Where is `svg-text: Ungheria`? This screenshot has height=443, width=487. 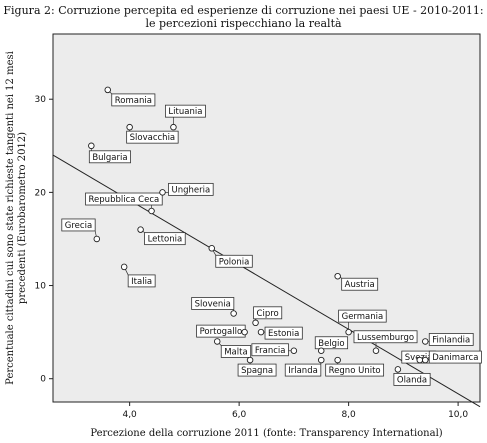 svg-text: Ungheria is located at coordinates (190, 190).